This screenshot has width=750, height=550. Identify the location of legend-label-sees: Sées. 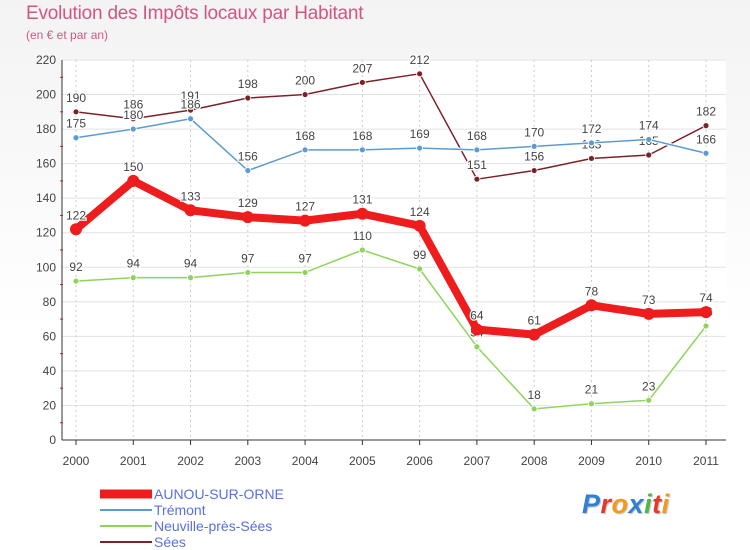
(170, 542).